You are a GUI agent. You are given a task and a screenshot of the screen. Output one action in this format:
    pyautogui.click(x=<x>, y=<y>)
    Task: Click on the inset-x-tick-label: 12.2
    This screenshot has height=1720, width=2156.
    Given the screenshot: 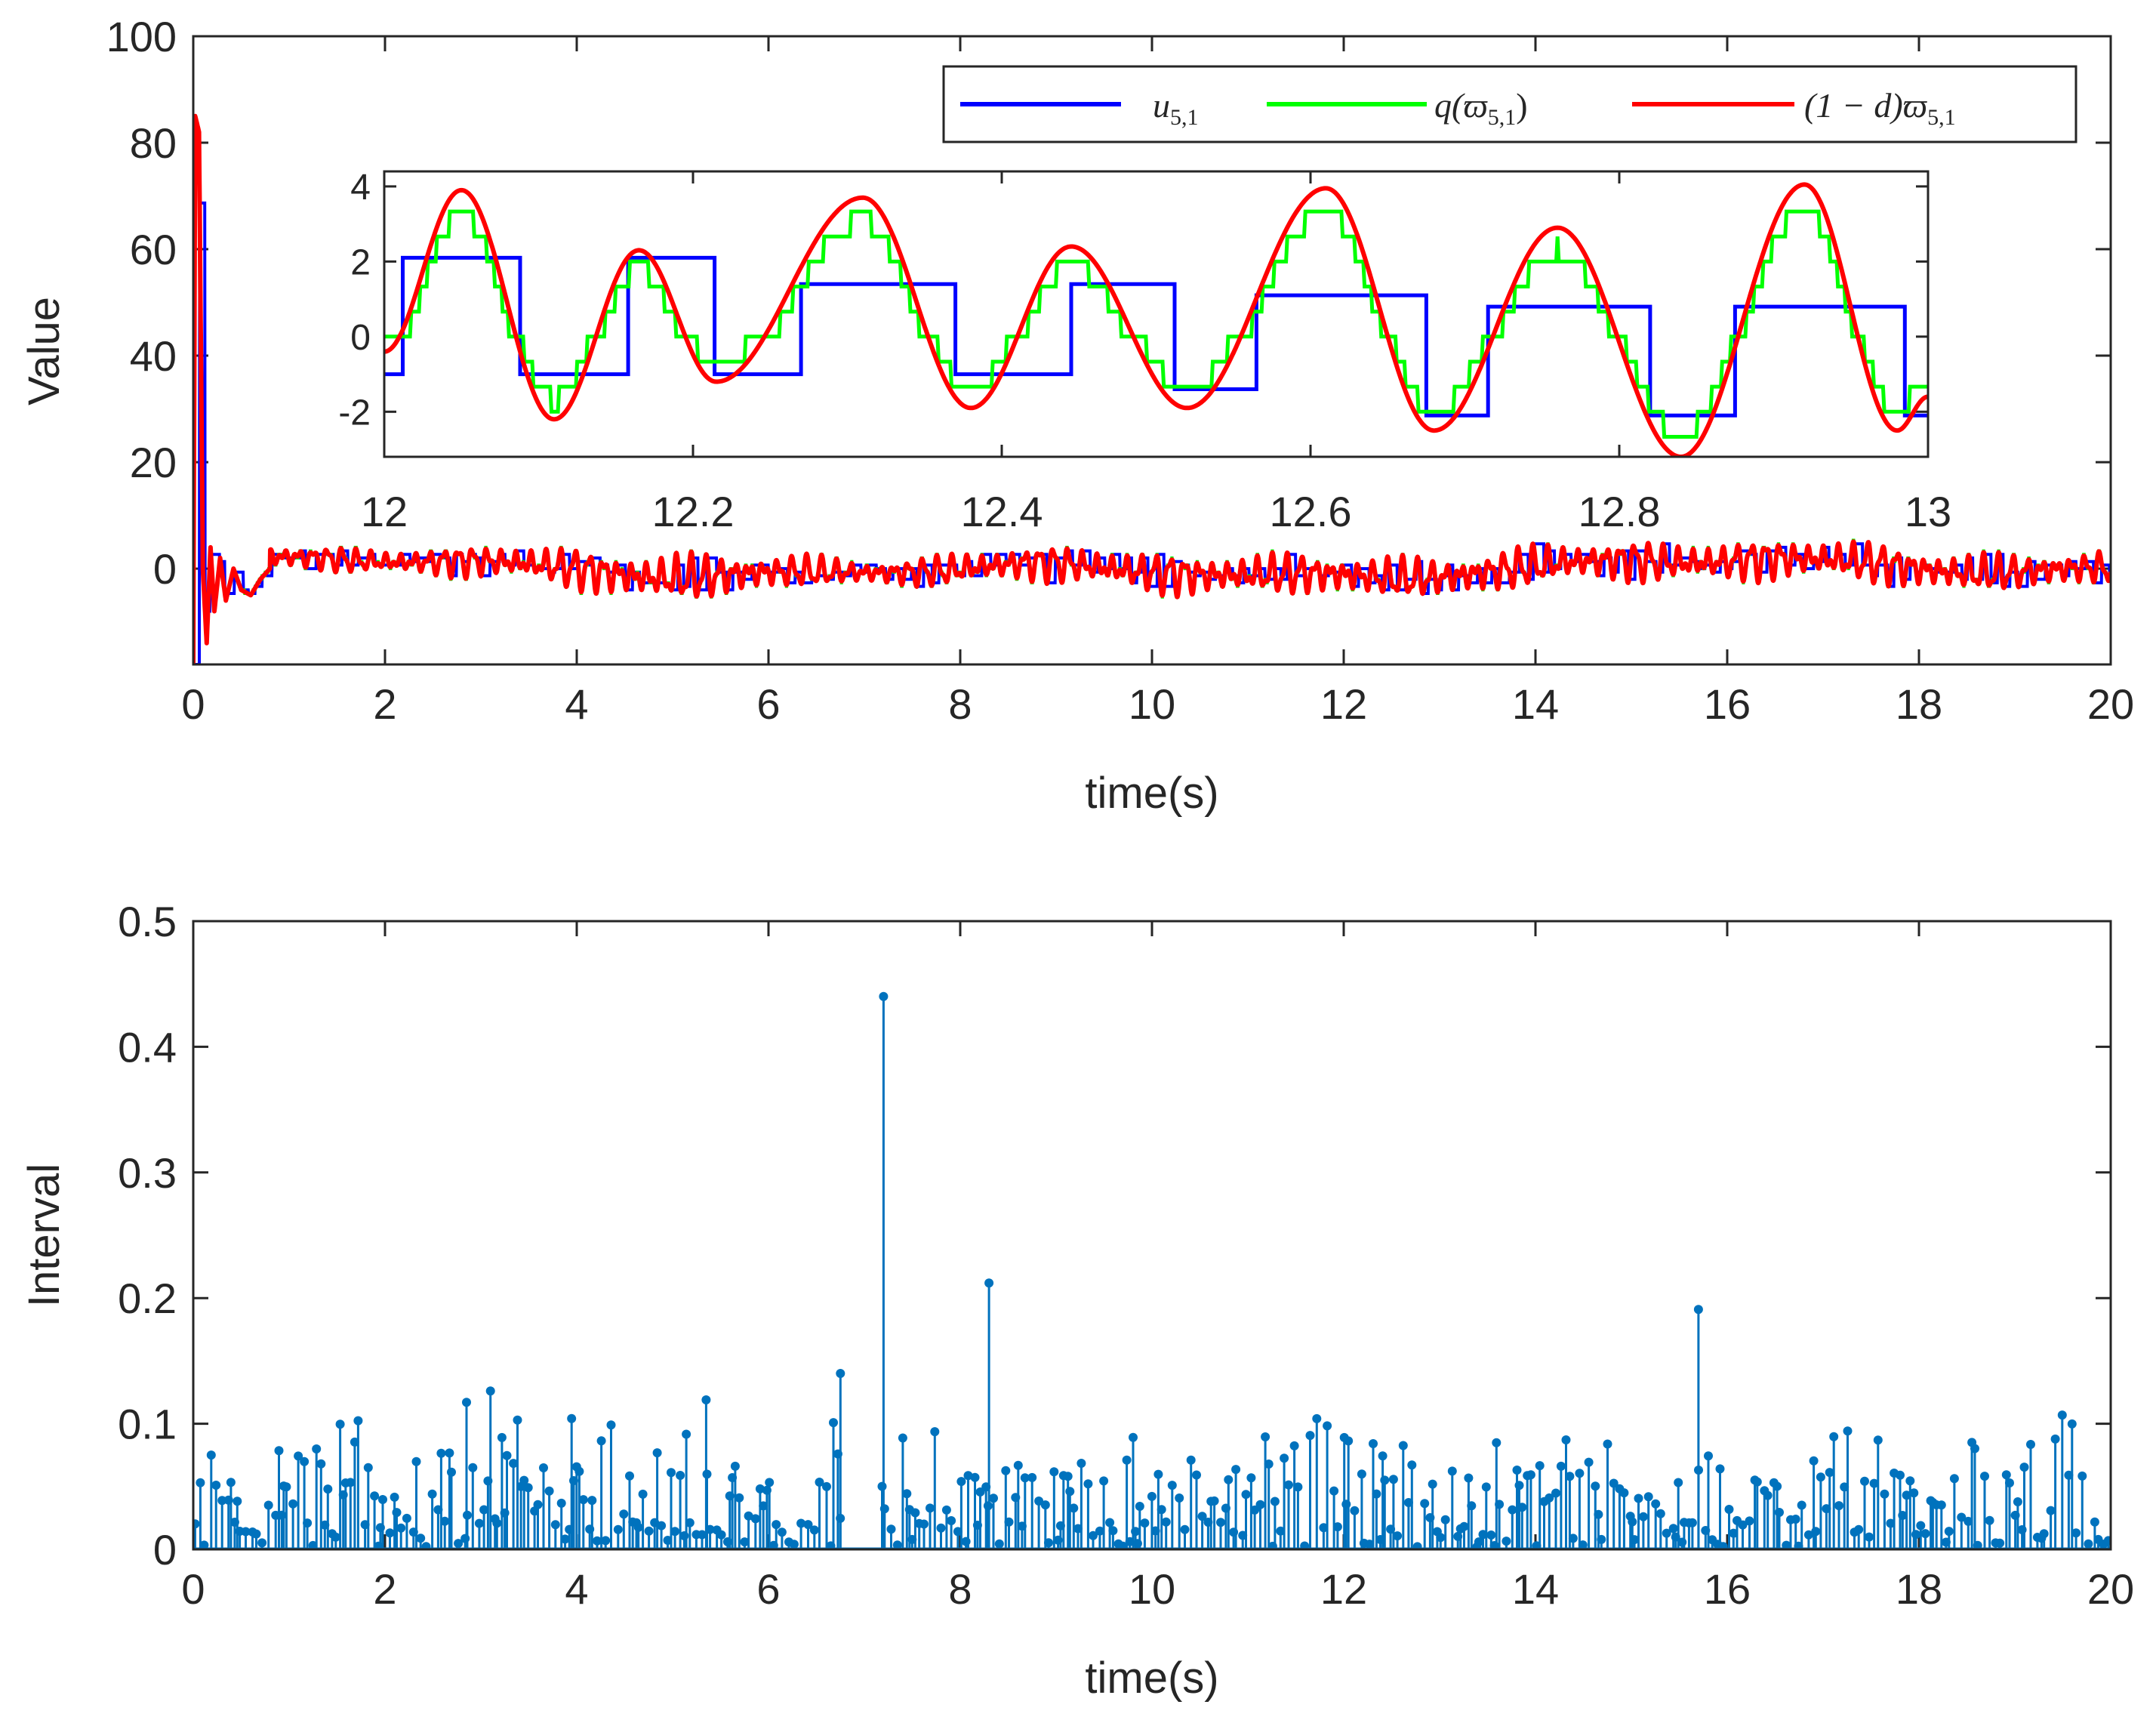 What is the action you would take?
    pyautogui.click(x=693, y=511)
    